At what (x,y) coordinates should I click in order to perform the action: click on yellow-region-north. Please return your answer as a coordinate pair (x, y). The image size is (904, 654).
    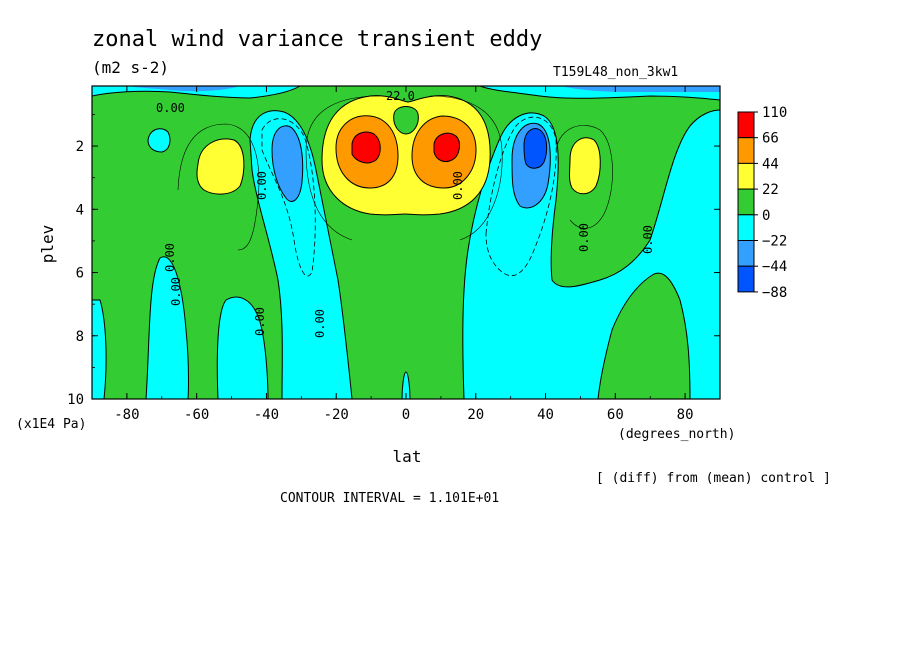
    Looking at the image, I should click on (585, 166).